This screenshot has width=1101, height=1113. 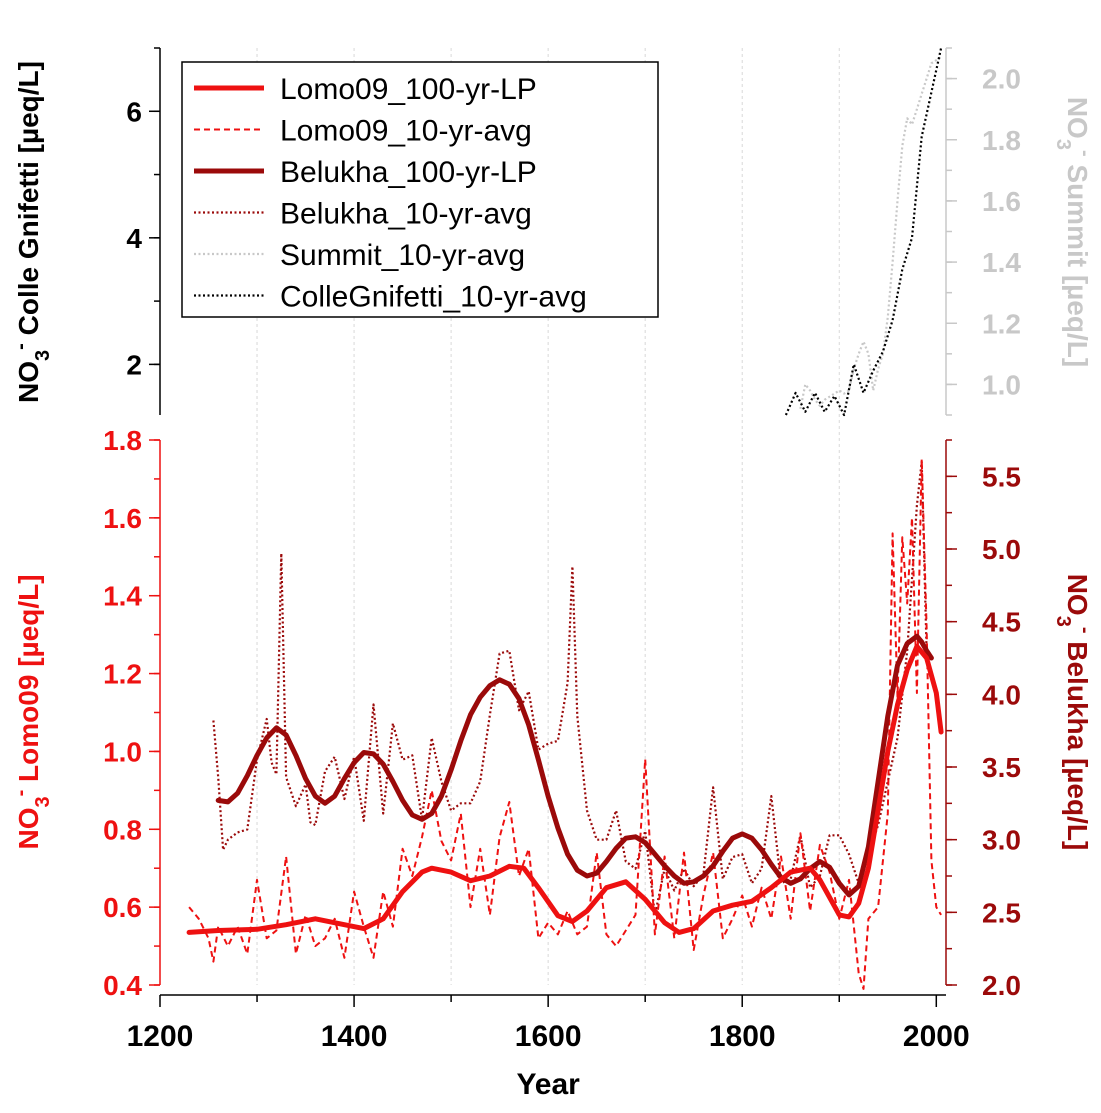 What do you see at coordinates (1001, 622) in the screenshot?
I see `right-y-tick-label: 4.5` at bounding box center [1001, 622].